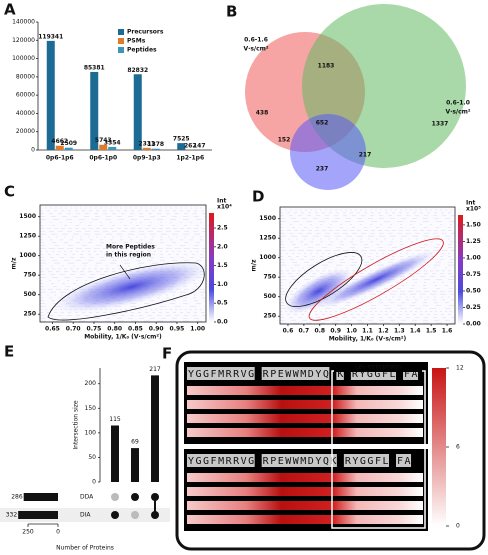  I want to click on x-tick-label: 1.00, so click(197, 329).